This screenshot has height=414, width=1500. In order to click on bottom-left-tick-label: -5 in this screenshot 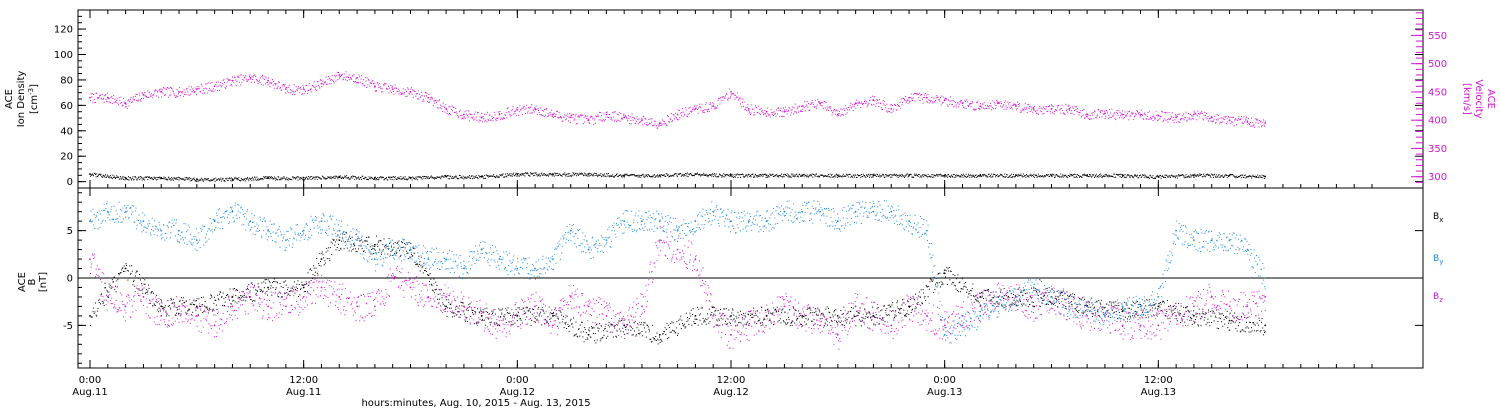, I will do `click(68, 326)`.